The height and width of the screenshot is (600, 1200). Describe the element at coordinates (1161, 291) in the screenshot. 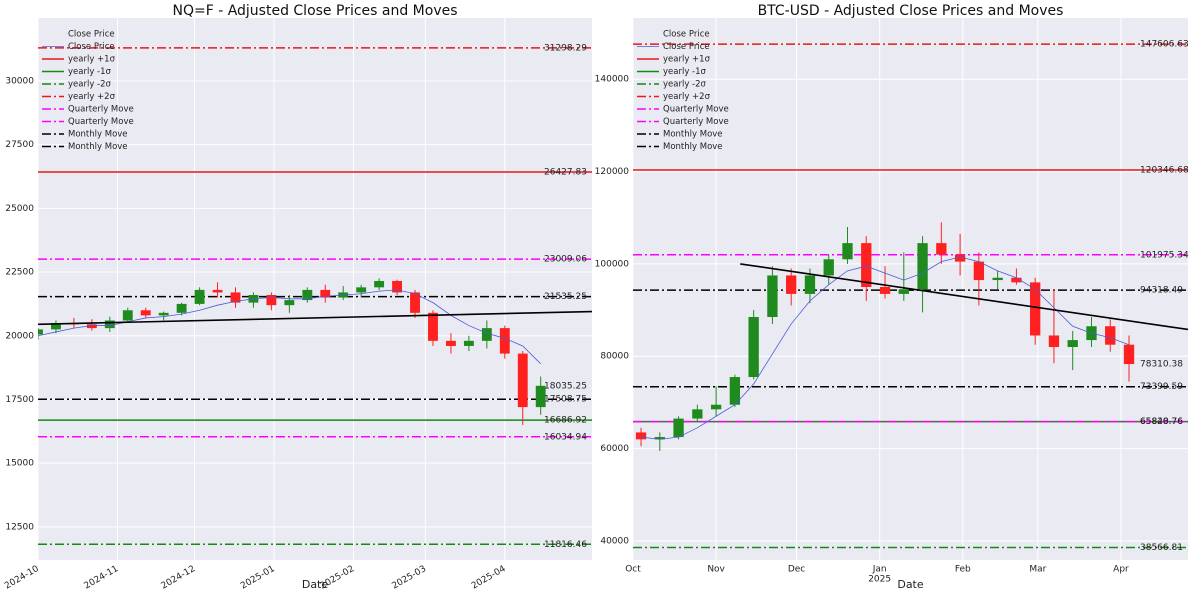

I see `level-label: 94318.49` at that location.